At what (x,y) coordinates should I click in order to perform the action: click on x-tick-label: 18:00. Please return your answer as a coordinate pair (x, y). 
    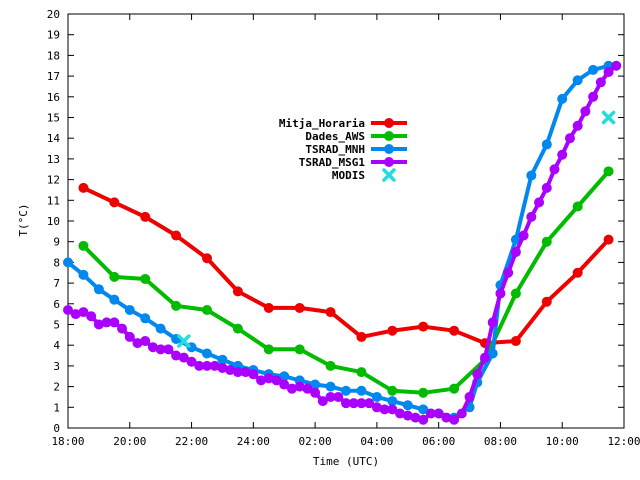
    Looking at the image, I should click on (67, 441).